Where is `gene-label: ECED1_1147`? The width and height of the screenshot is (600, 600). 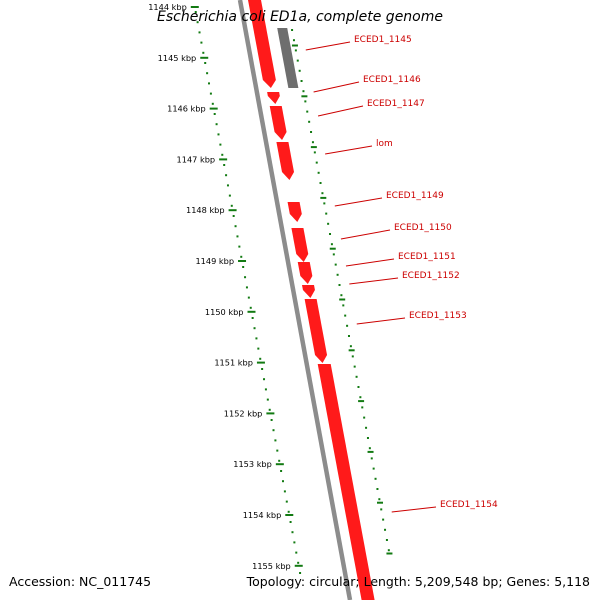
gene-label: ECED1_1147 is located at coordinates (396, 104).